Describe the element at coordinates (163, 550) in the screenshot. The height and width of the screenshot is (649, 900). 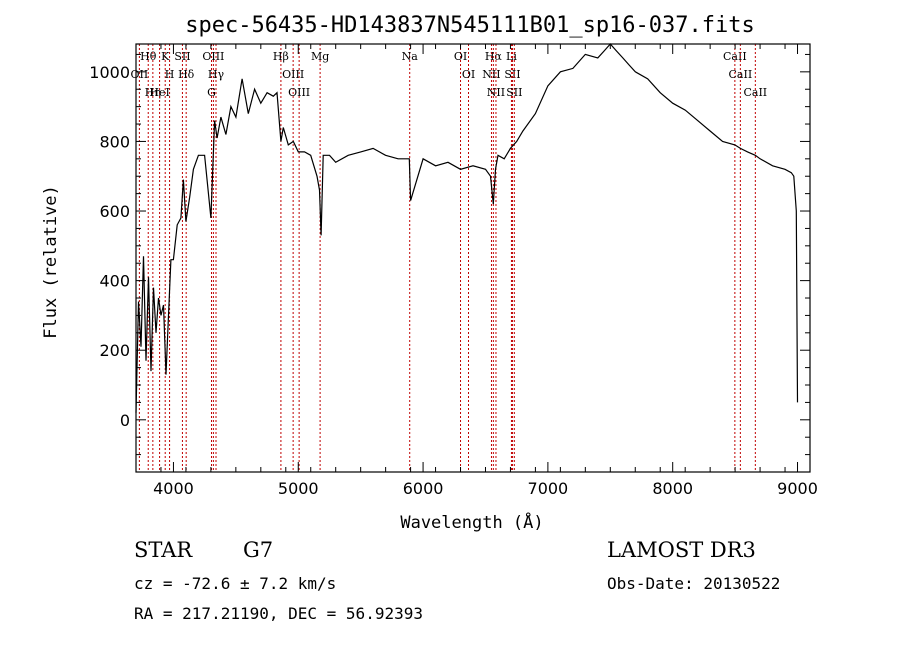
I see `object-class: STAR` at that location.